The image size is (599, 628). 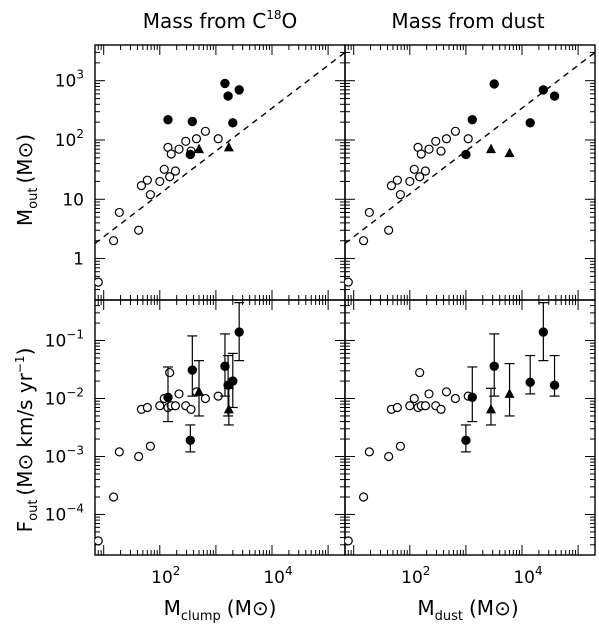 I want to click on column-title-dust: Mass from dust, so click(x=467, y=21).